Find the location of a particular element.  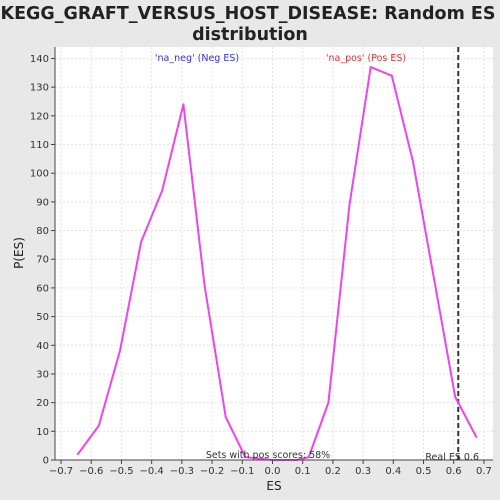

y-tick-label: 30 is located at coordinates (42, 374).